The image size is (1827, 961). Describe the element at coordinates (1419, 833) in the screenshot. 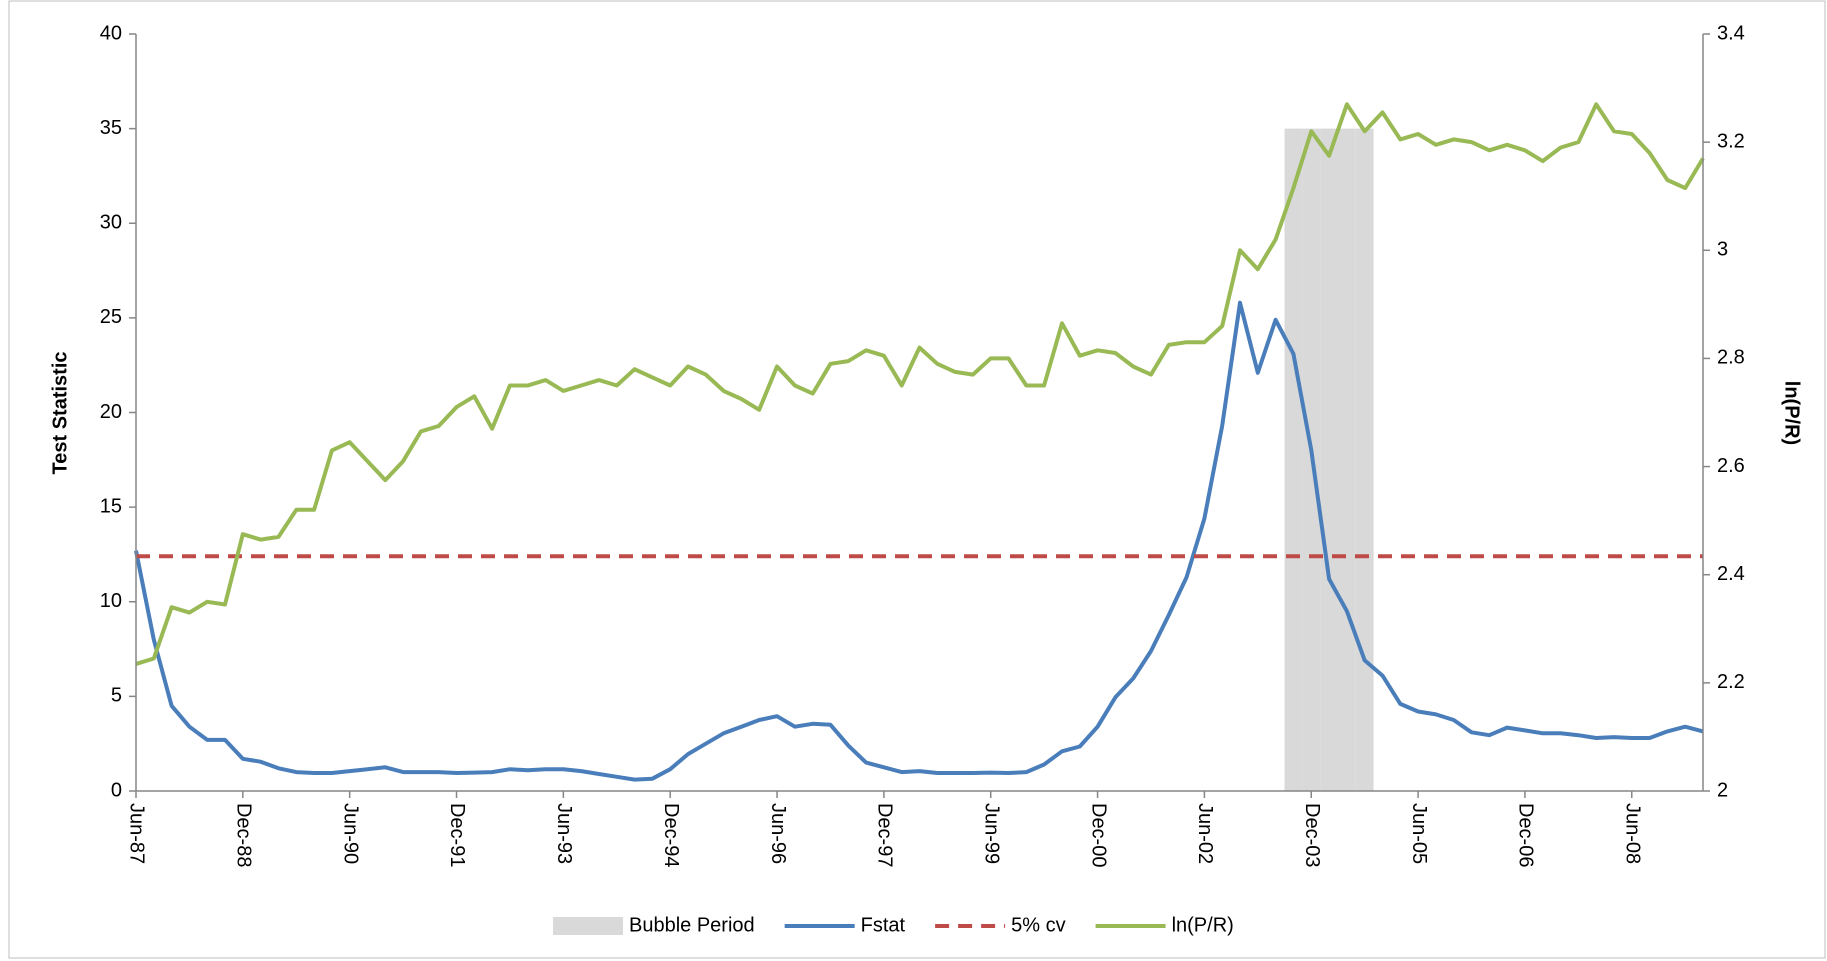

I see `x-tick-label: Jun-05` at that location.